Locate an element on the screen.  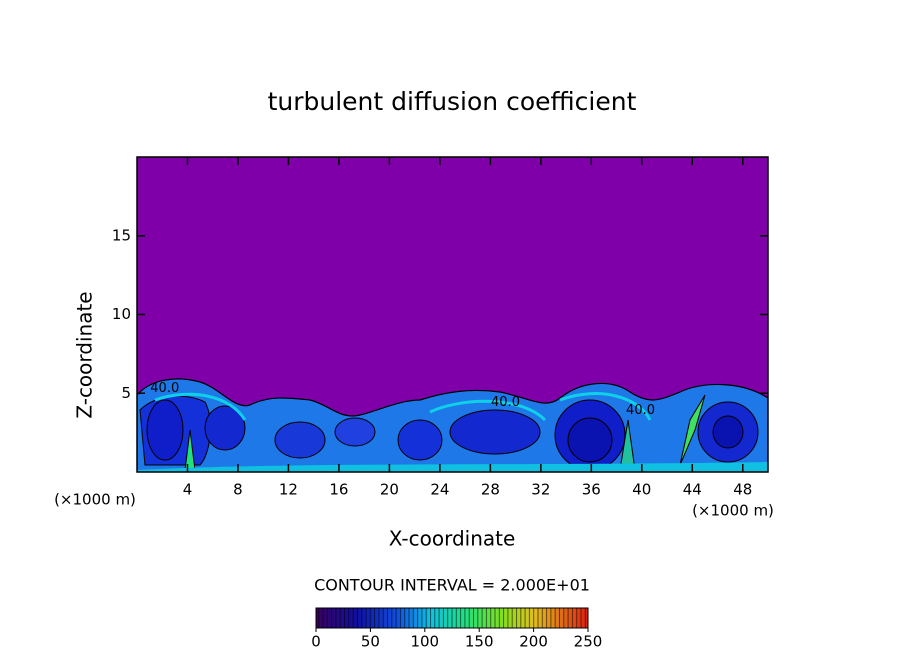
colorbar-stripes is located at coordinates (452, 618).